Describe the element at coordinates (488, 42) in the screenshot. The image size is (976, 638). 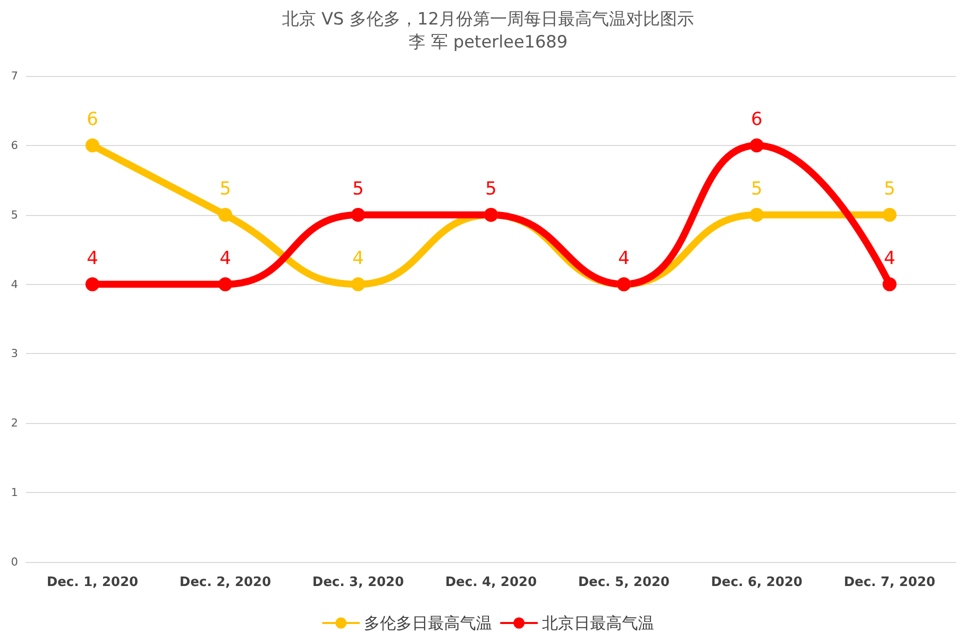
I see `chart-subtitle: 李 军 peterlee1689` at that location.